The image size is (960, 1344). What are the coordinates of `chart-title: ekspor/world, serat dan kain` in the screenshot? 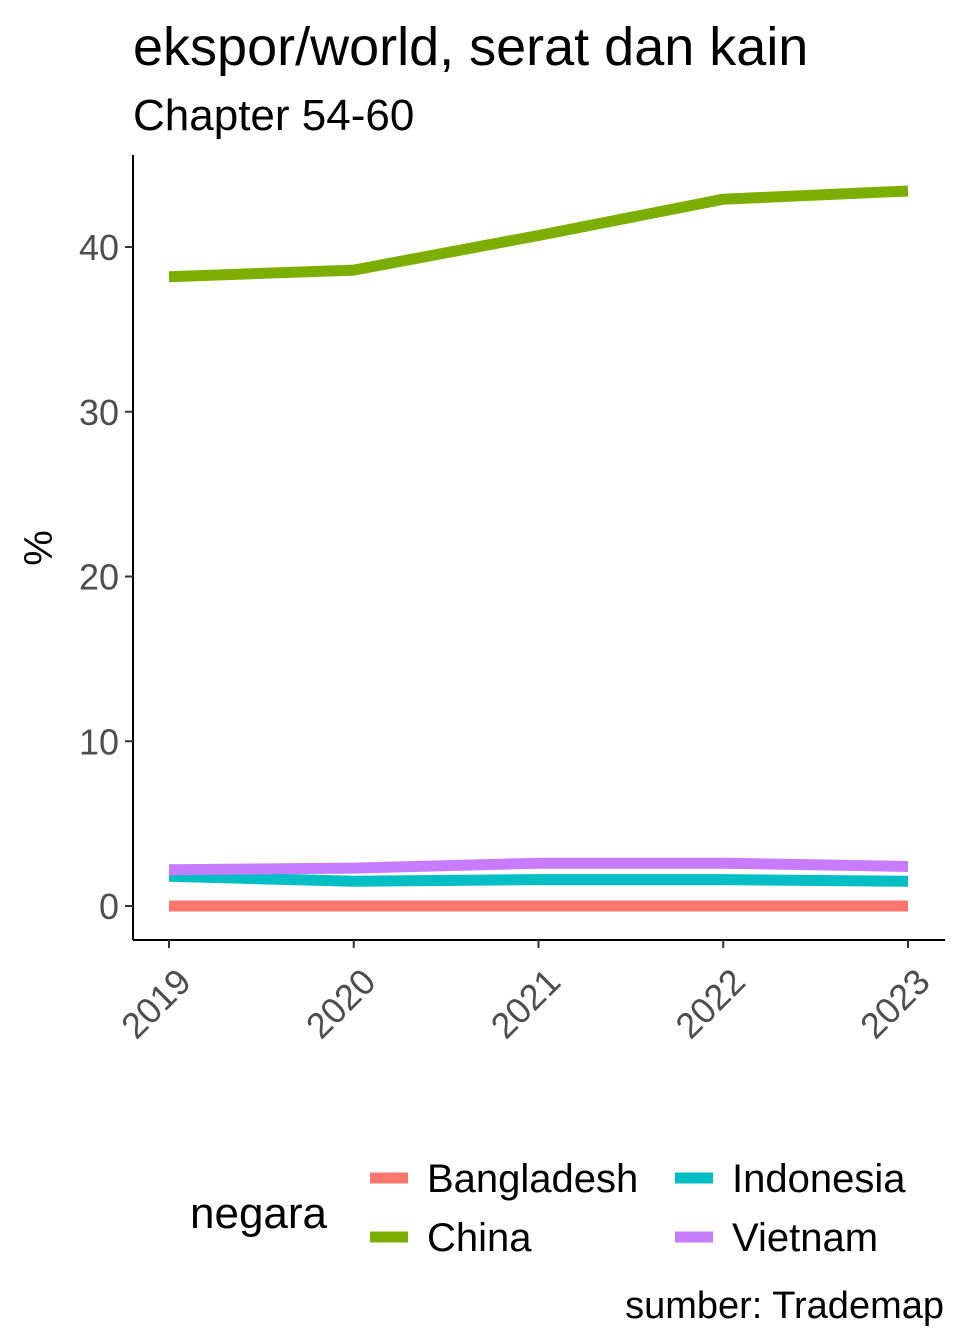 It's located at (470, 47).